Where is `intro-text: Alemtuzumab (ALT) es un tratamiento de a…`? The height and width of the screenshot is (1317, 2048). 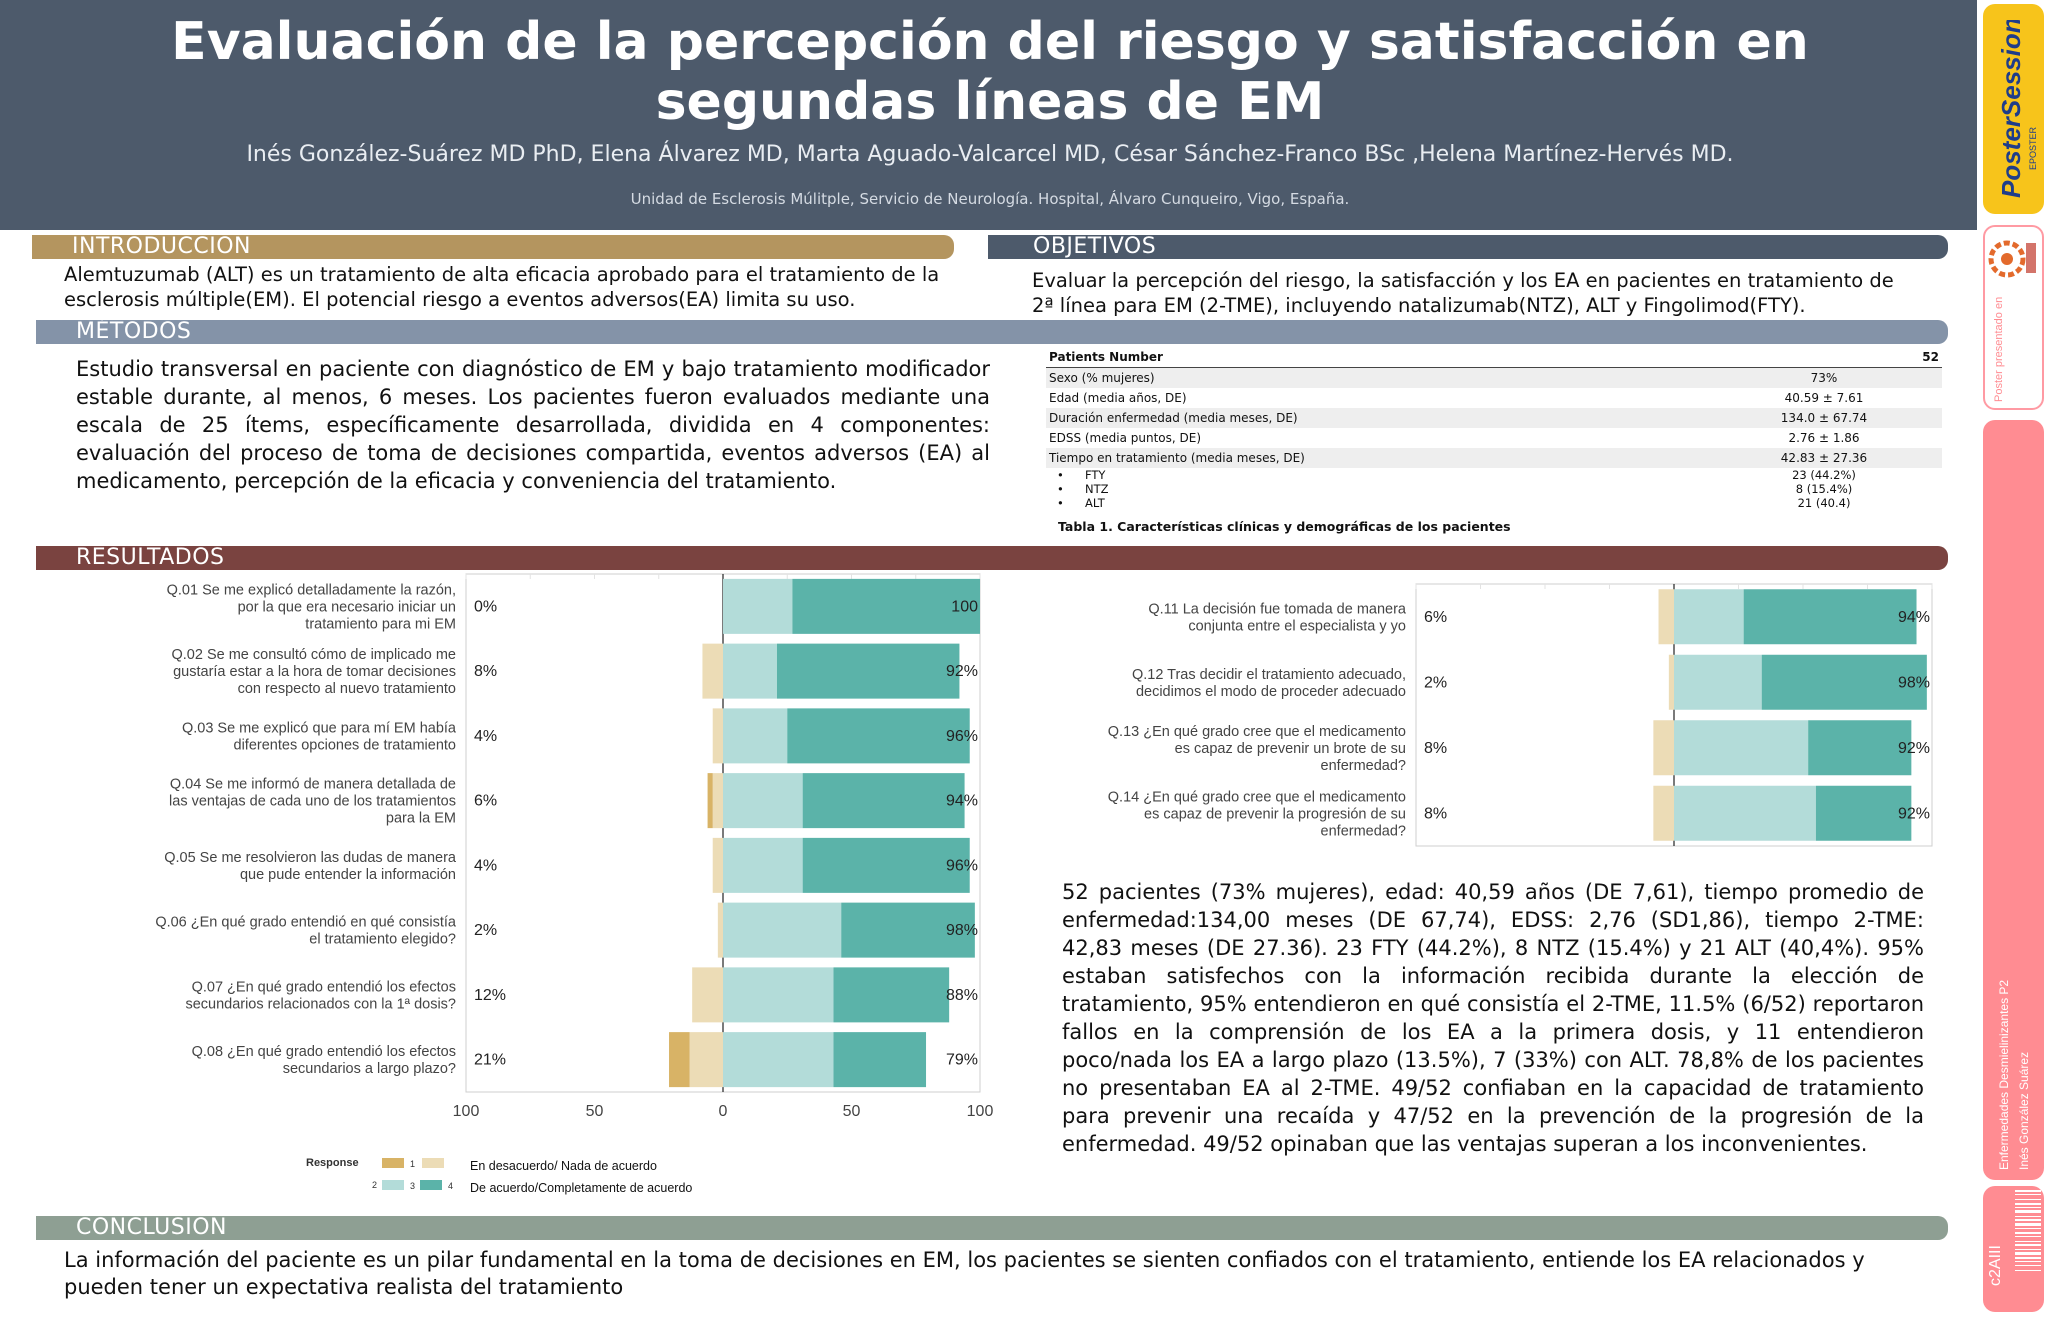
intro-text: Alemtuzumab (ALT) es un tratamiento de a… is located at coordinates (502, 287).